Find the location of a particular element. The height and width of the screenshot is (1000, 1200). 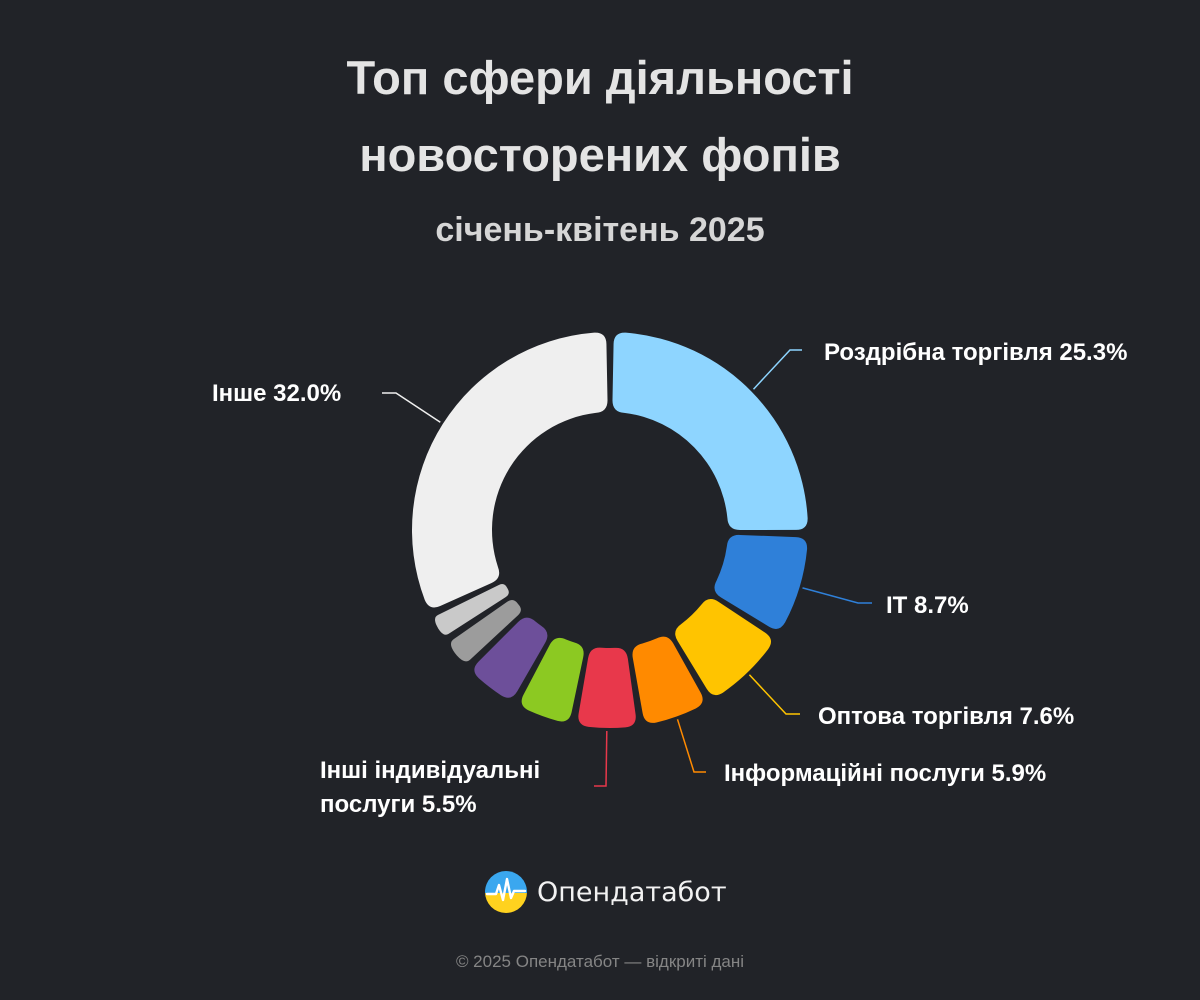

slice-other-individual-services is located at coordinates (607, 688).